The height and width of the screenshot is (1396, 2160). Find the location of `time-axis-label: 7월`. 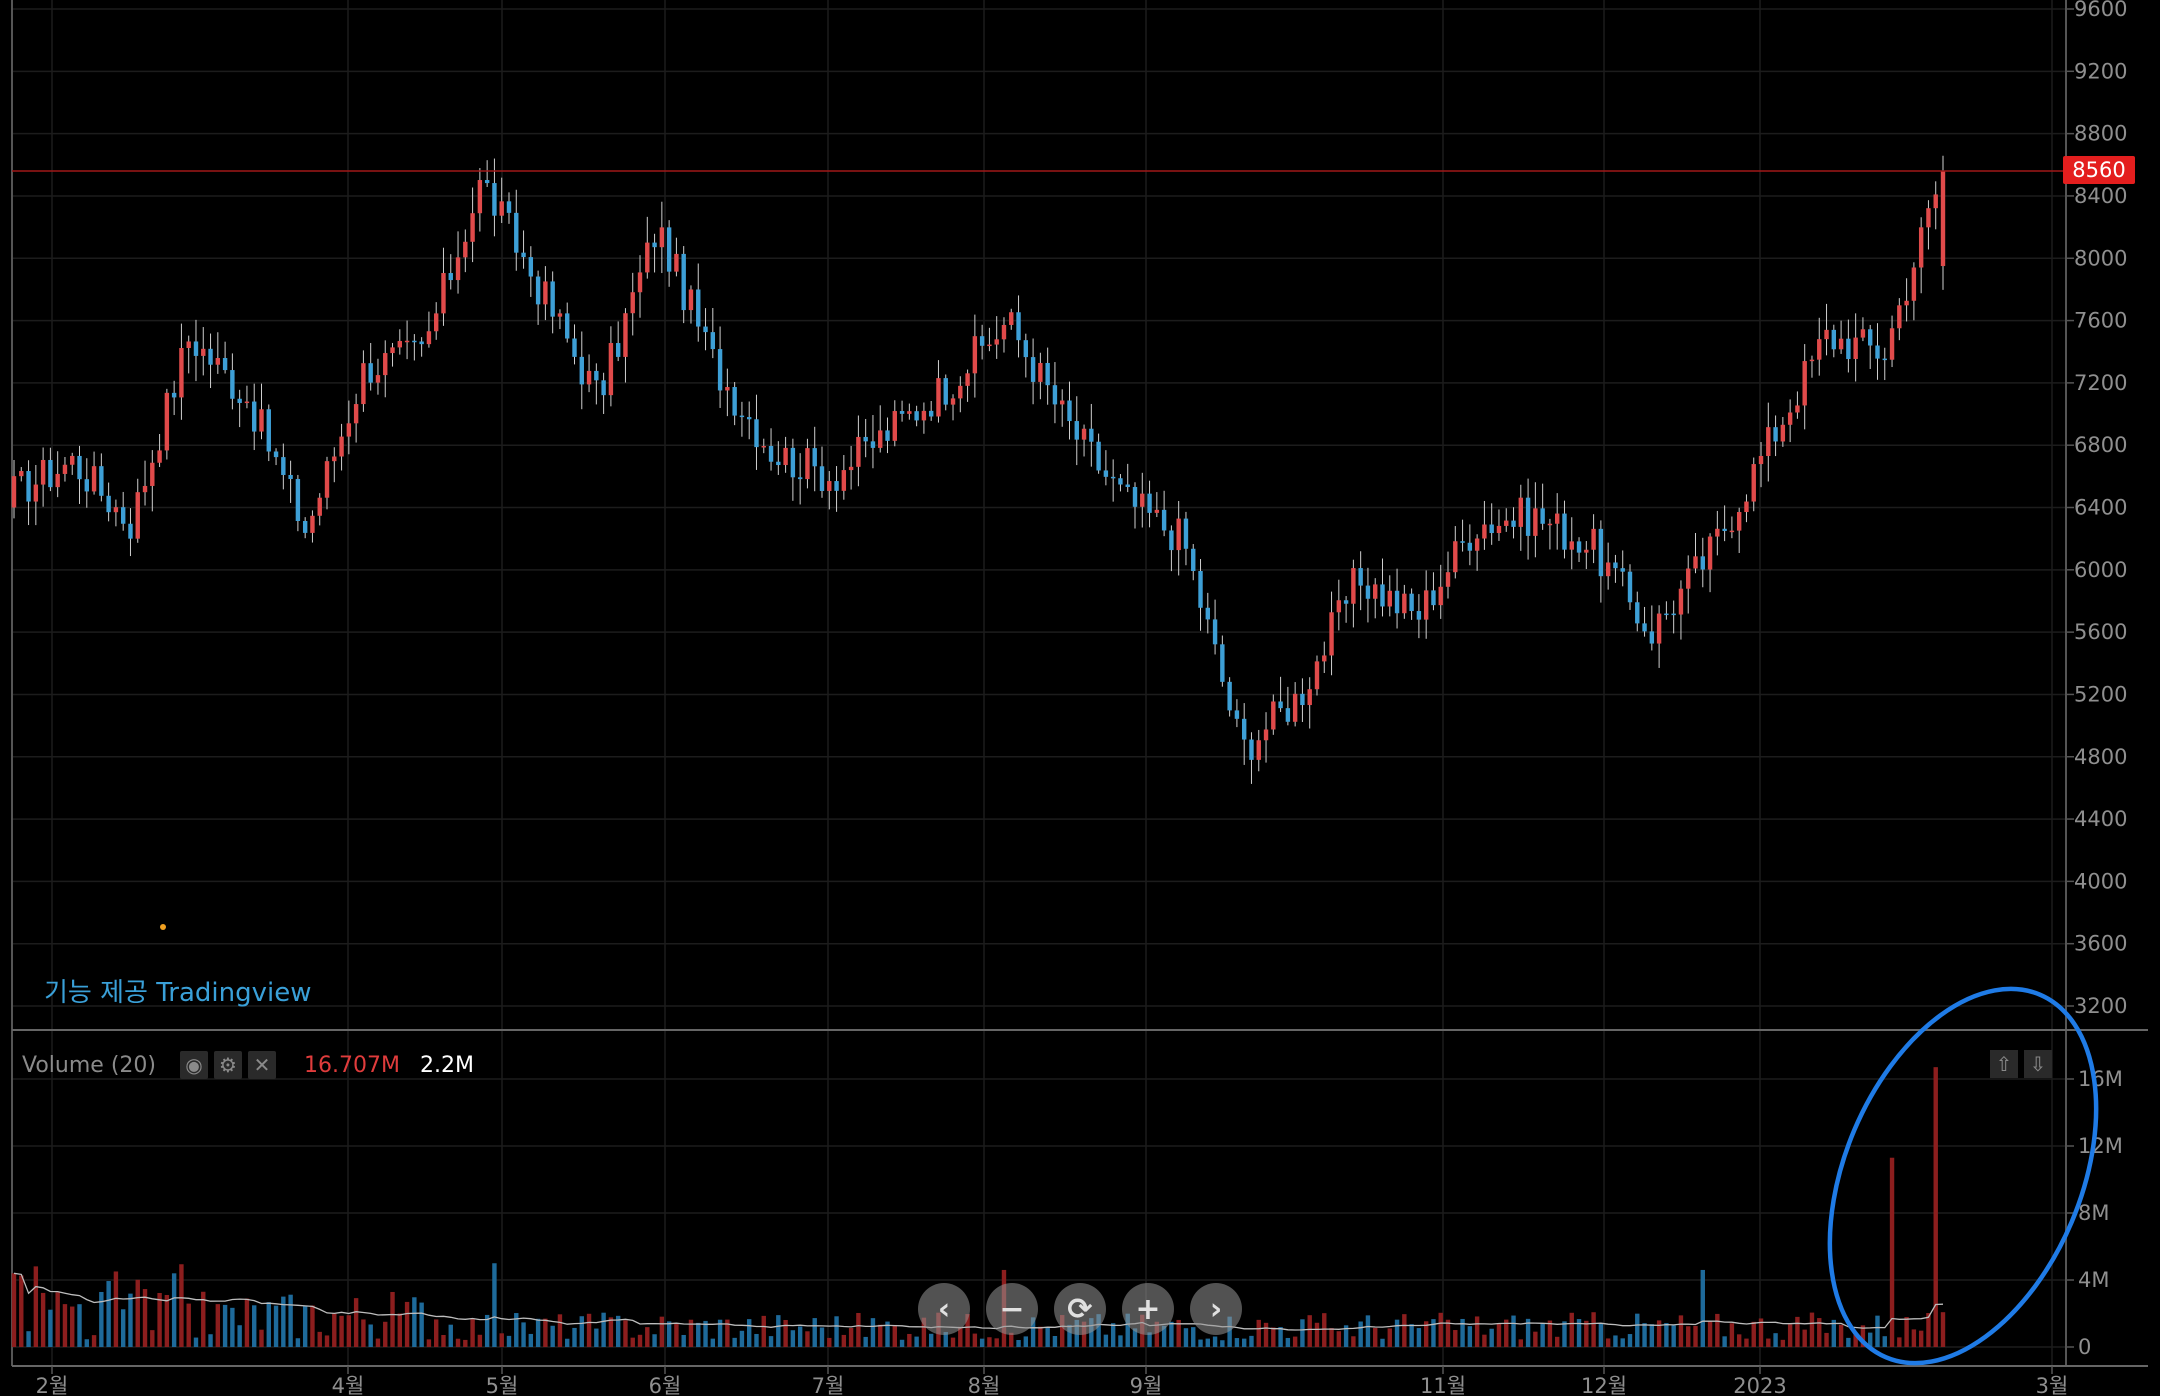

time-axis-label: 7월 is located at coordinates (828, 1385).